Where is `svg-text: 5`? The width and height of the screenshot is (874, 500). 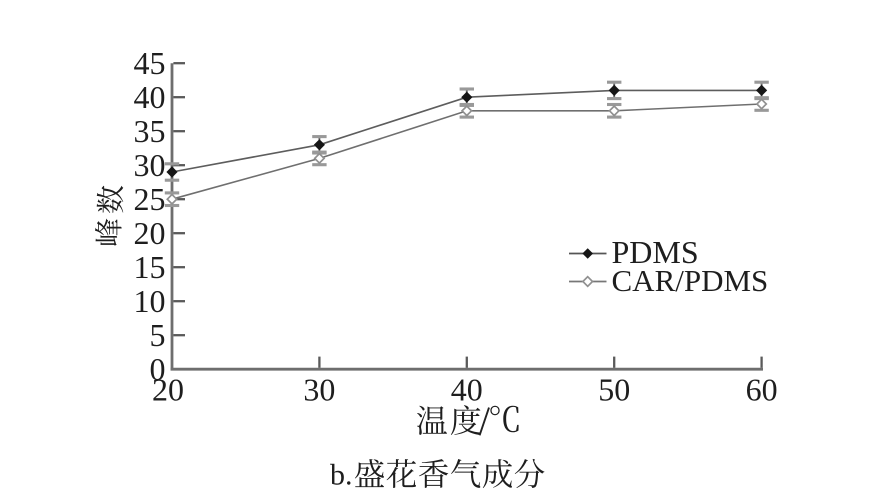
svg-text: 5 is located at coordinates (158, 335).